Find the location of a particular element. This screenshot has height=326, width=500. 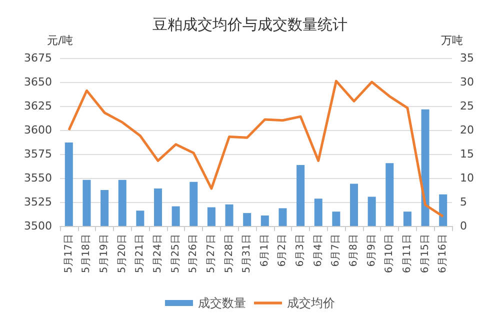

x-tick-label: 6月11日 is located at coordinates (407, 254).